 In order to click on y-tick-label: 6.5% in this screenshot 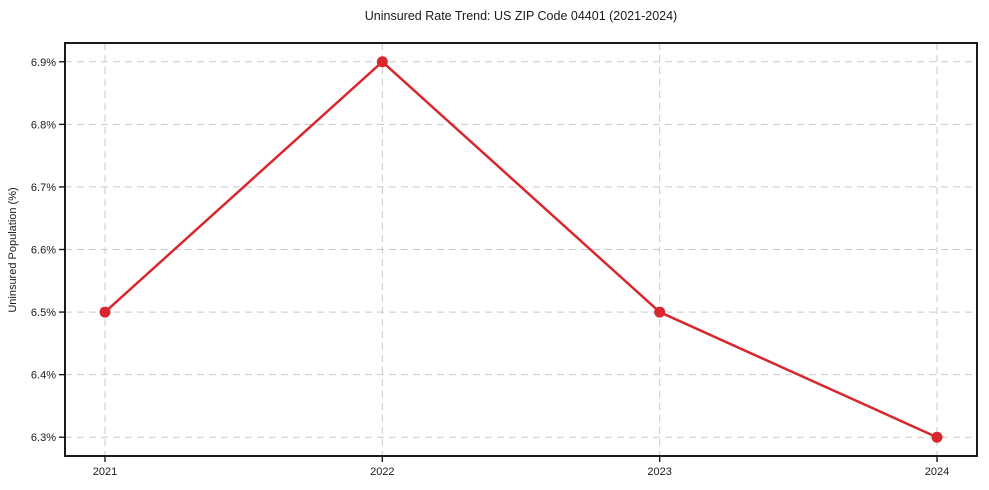, I will do `click(43, 313)`.